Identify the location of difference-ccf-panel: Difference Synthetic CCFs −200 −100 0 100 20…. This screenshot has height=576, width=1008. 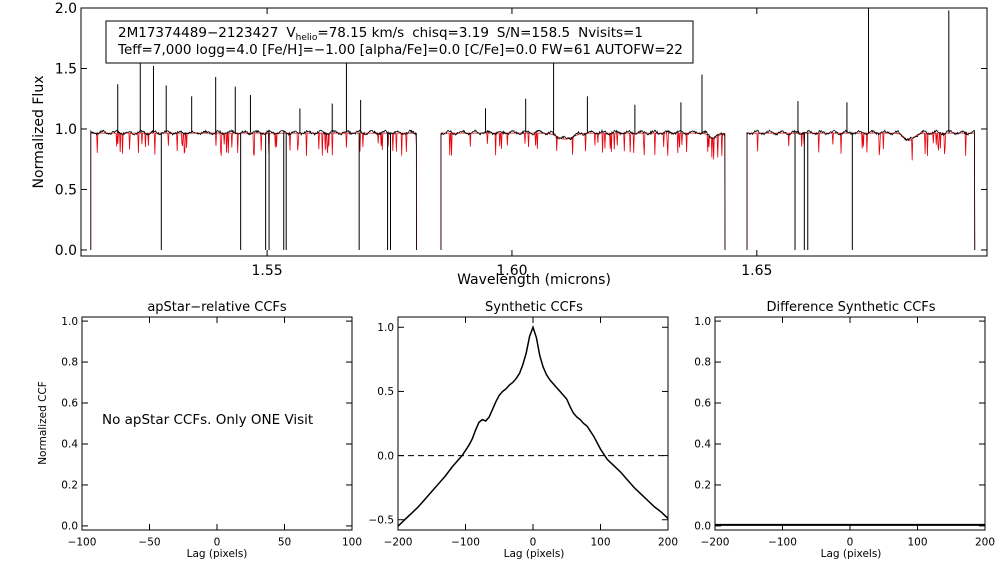
(844, 430).